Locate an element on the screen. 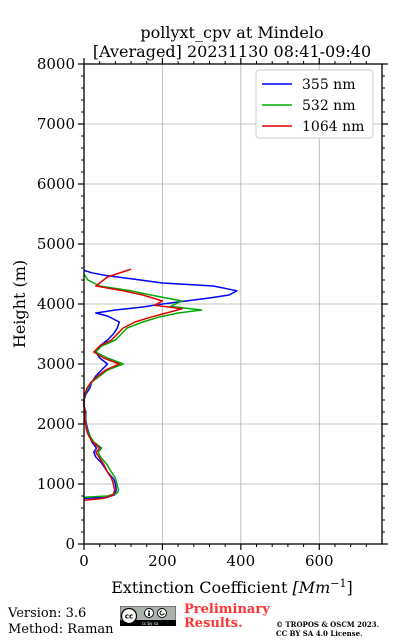 Image resolution: width=400 pixels, height=640 pixels. series-line-355-nm is located at coordinates (160, 384).